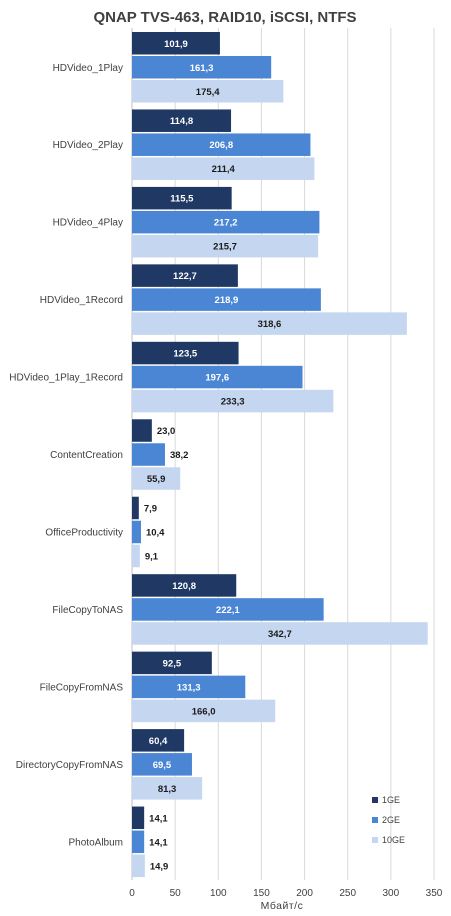 The height and width of the screenshot is (916, 451). I want to click on bar-1GE-ContentCreation, so click(142, 430).